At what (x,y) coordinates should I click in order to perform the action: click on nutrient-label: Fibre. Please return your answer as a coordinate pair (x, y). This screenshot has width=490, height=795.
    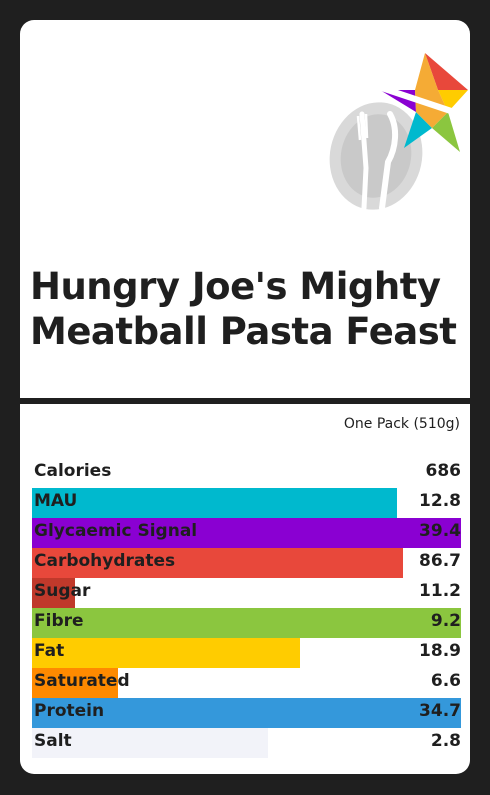
    Looking at the image, I should click on (59, 621).